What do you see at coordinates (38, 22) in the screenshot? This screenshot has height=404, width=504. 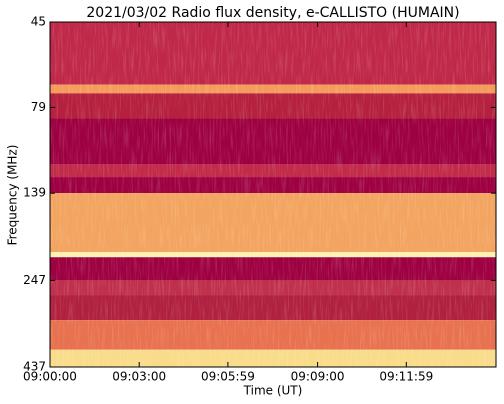 I see `y-tick-label: 45` at bounding box center [38, 22].